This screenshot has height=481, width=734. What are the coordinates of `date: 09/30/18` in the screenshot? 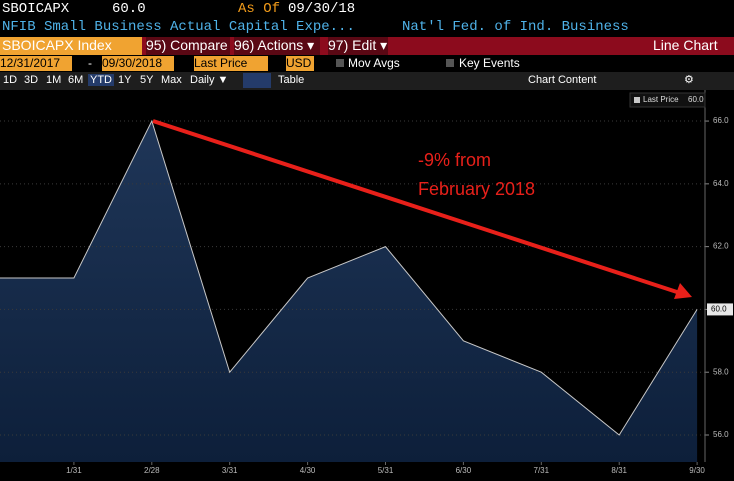 It's located at (322, 9).